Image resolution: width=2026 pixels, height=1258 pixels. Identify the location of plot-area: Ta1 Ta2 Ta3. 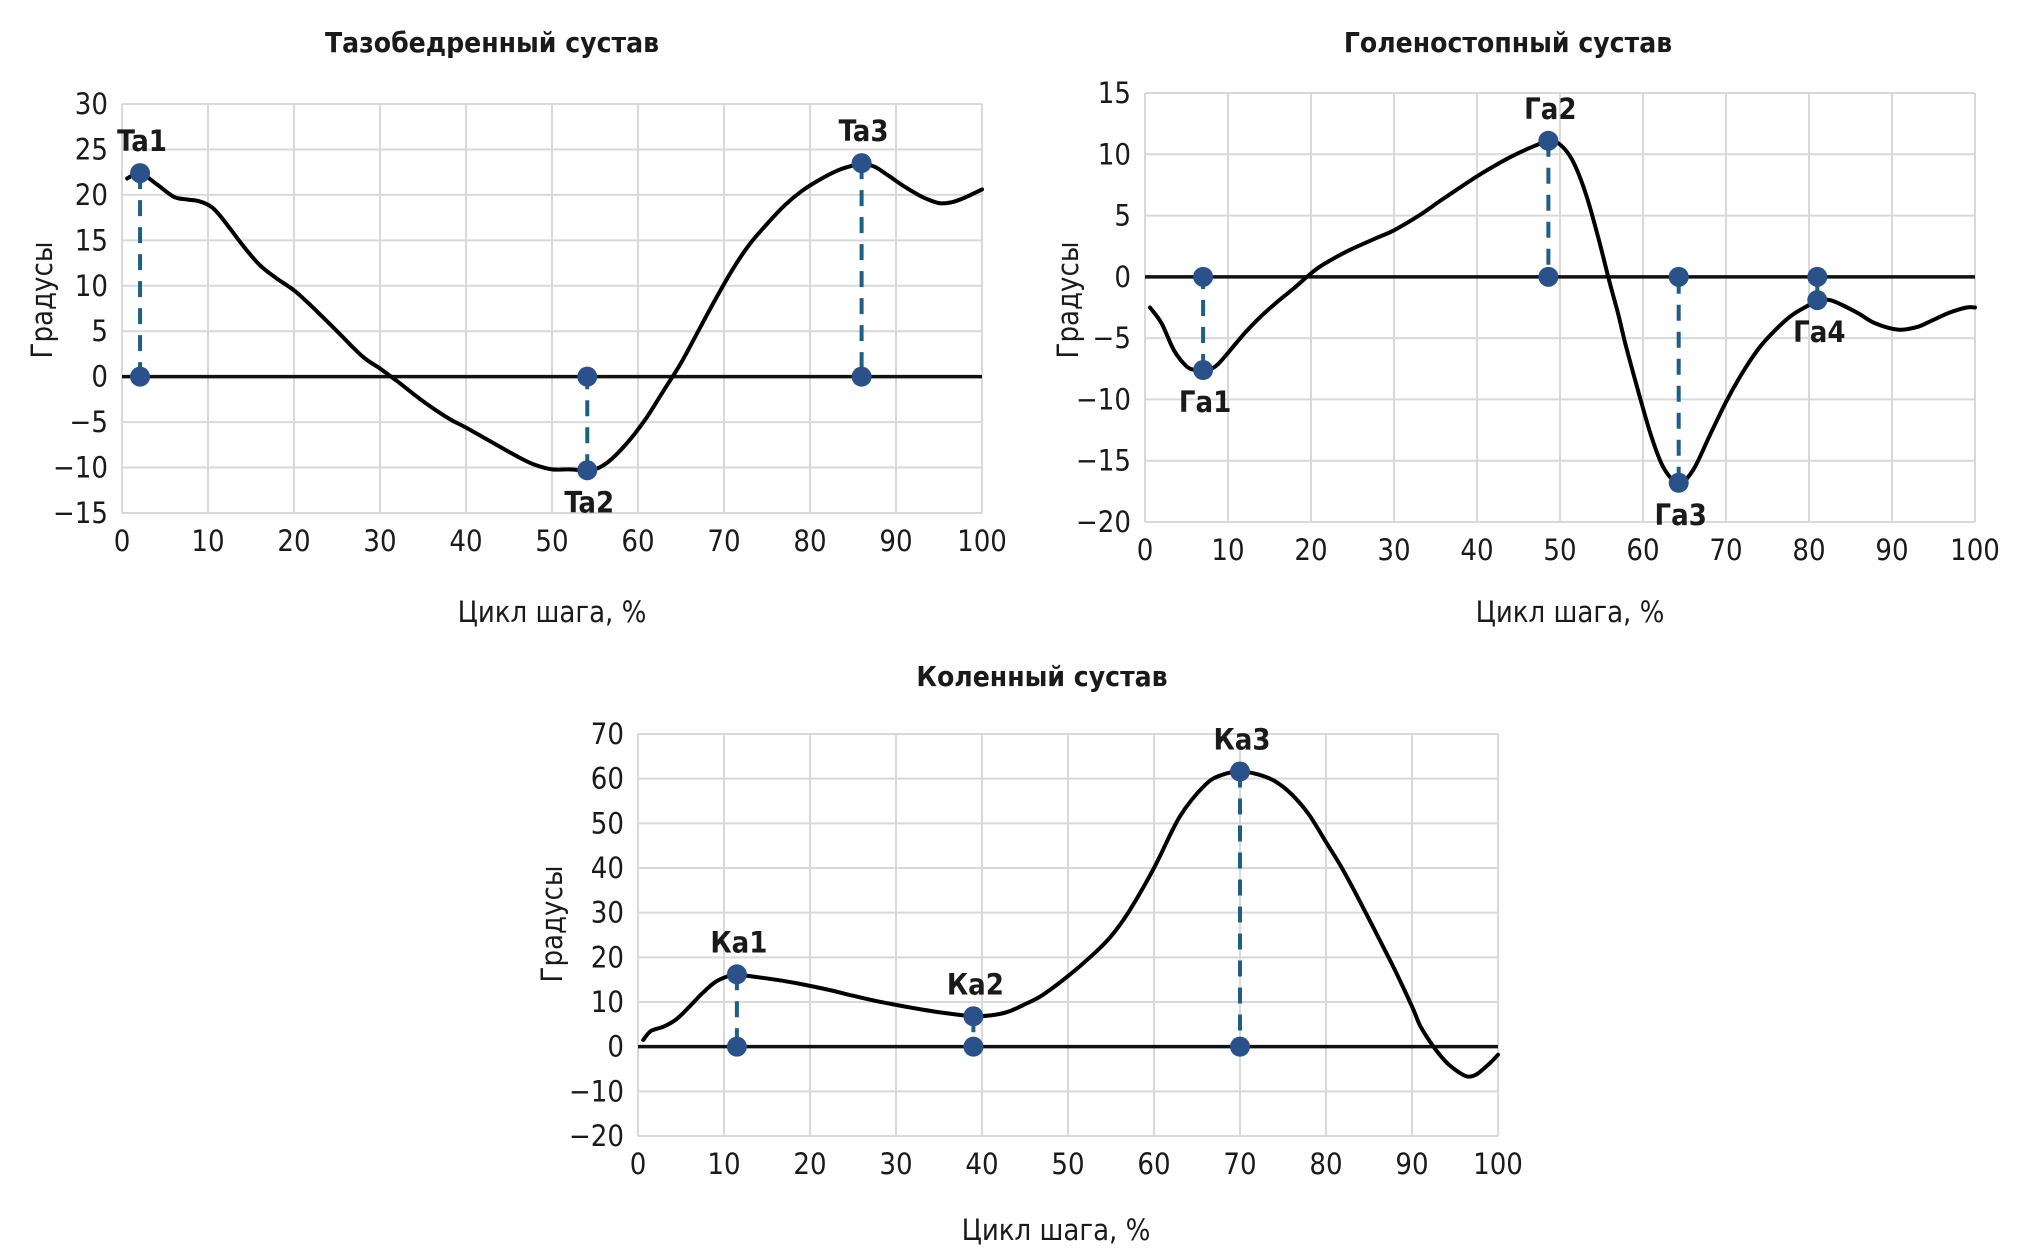
(550, 316).